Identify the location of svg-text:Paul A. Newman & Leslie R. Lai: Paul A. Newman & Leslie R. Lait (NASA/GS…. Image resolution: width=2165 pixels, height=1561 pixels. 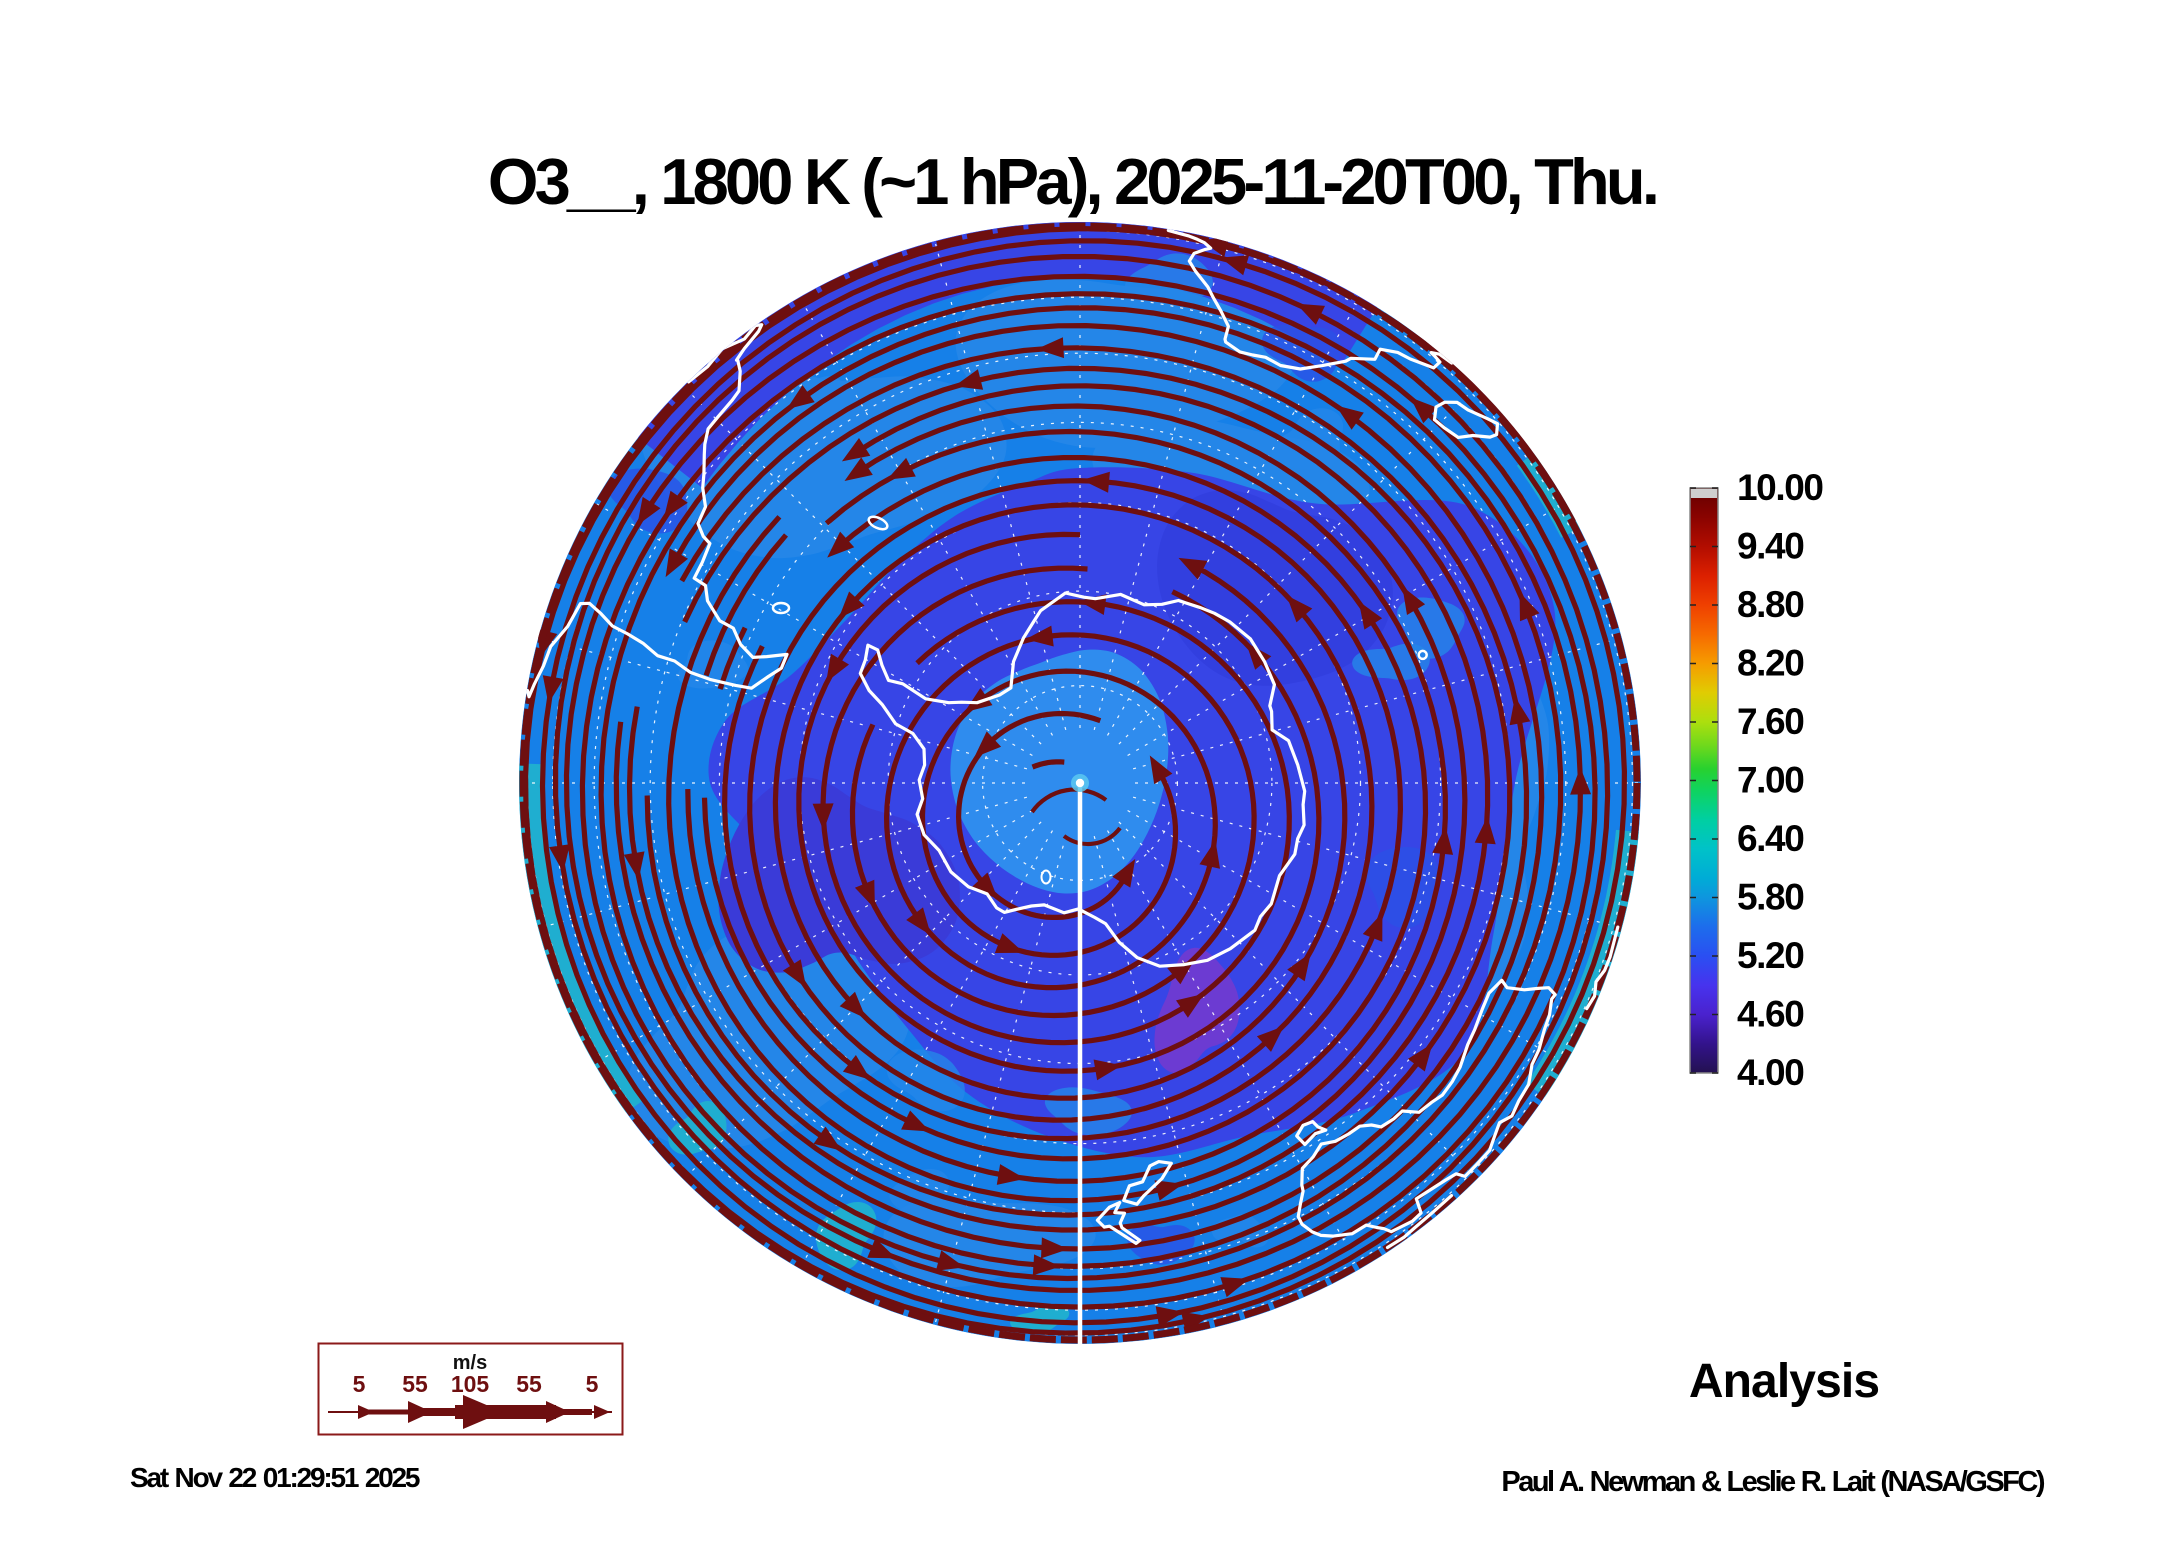
(1772, 1482).